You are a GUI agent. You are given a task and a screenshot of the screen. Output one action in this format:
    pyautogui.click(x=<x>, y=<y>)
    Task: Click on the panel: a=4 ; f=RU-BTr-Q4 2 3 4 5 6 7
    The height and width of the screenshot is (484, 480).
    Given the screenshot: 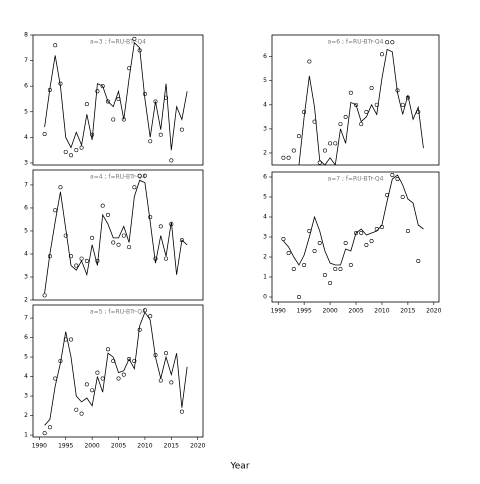 What is the action you would take?
    pyautogui.click(x=114, y=236)
    